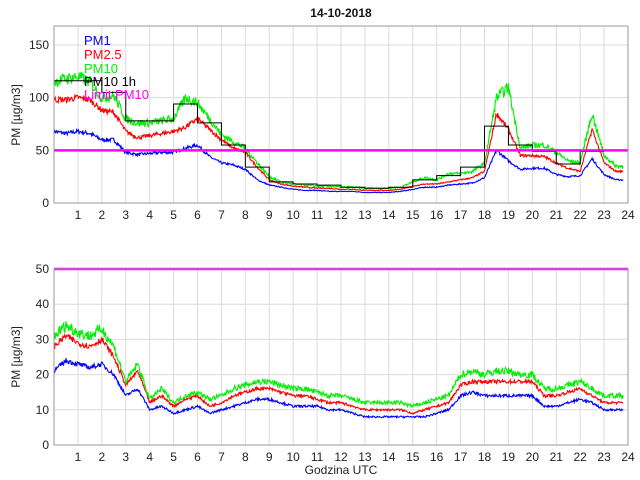  I want to click on y-tick-label: 150, so click(39, 45).